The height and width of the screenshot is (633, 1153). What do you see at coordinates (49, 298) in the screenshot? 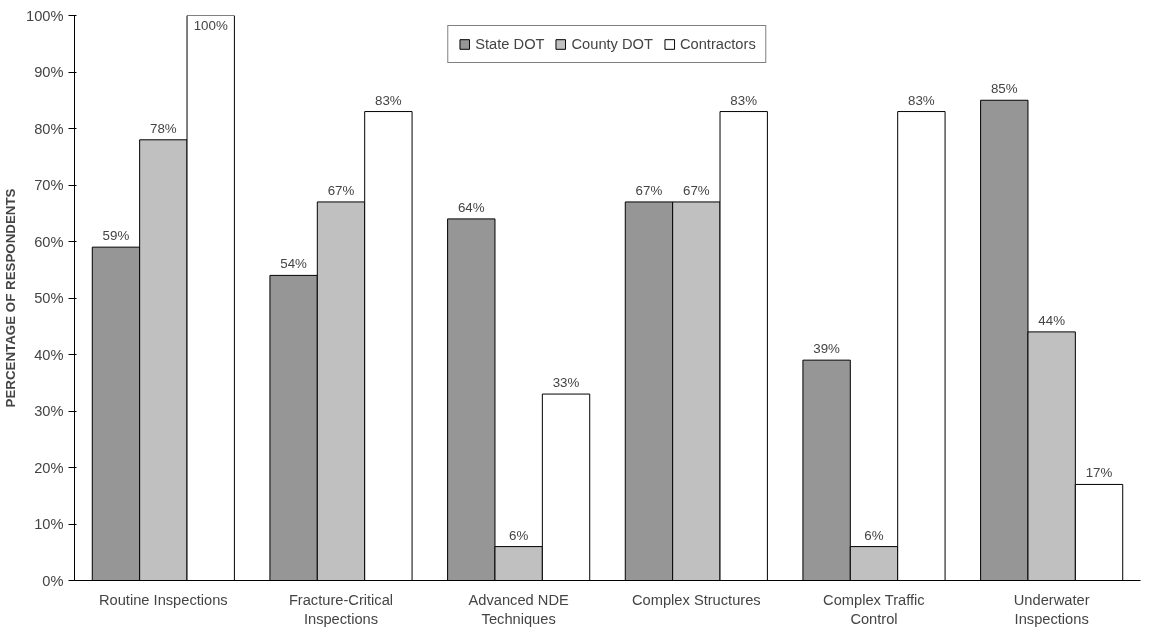
I see `y-tick-label: 50%` at bounding box center [49, 298].